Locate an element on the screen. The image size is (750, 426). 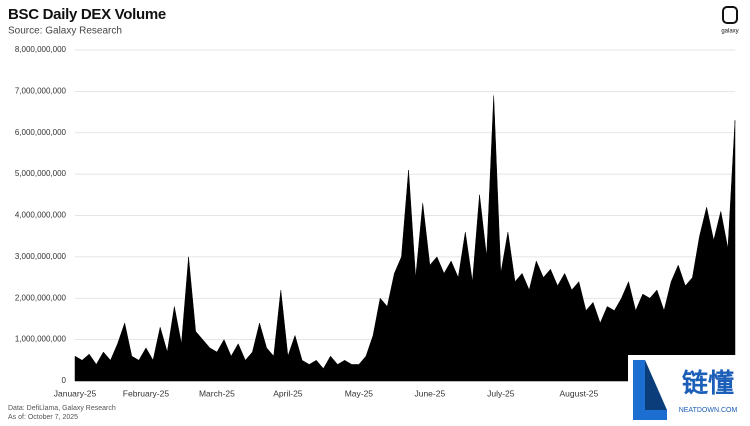
logo: galaxy is located at coordinates (730, 20).